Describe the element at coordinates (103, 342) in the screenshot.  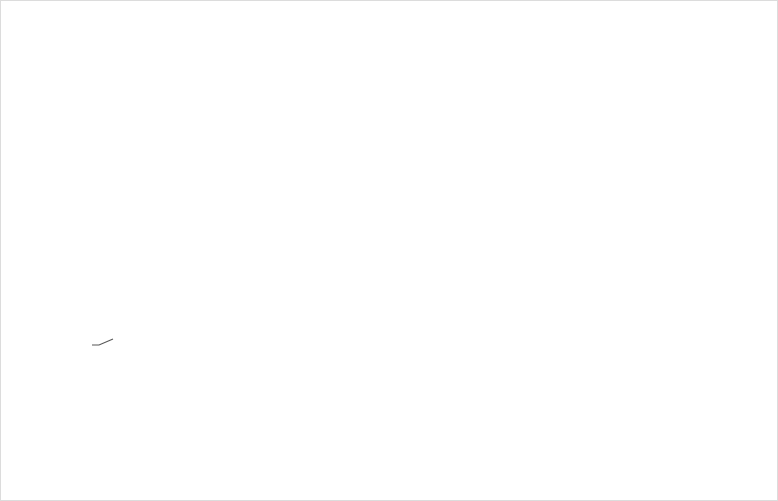
I see `leader-line-green` at that location.